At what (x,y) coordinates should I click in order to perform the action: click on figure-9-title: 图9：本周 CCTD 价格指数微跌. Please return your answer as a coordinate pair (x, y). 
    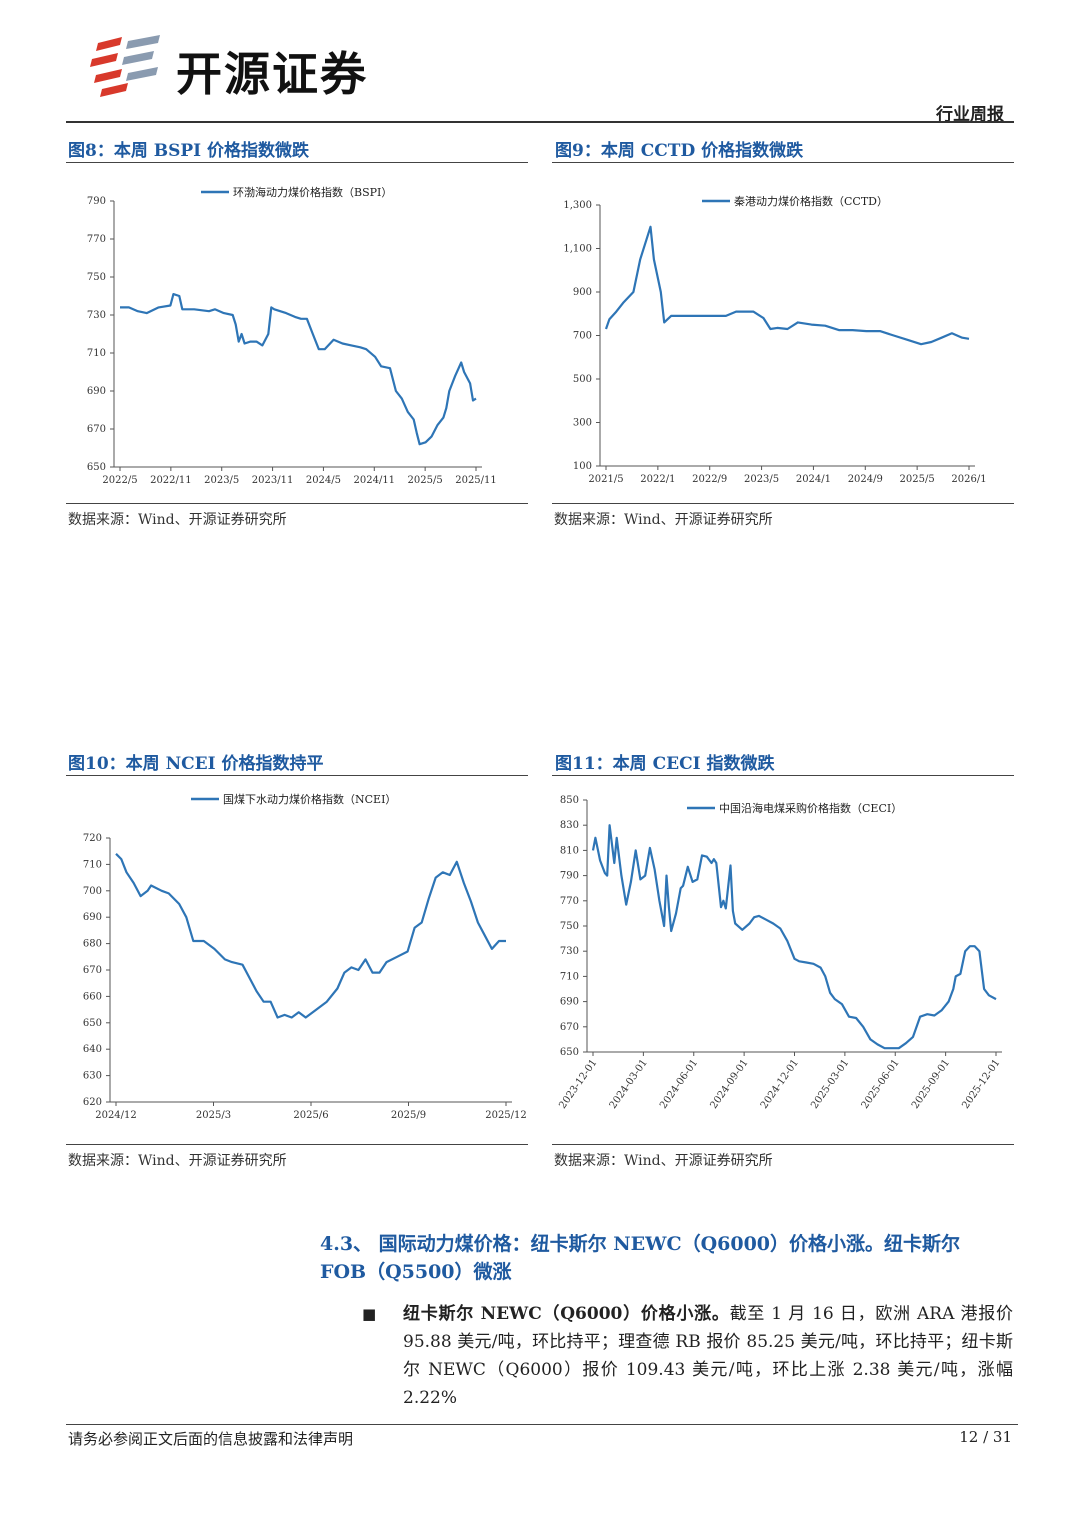
    Looking at the image, I should click on (679, 151).